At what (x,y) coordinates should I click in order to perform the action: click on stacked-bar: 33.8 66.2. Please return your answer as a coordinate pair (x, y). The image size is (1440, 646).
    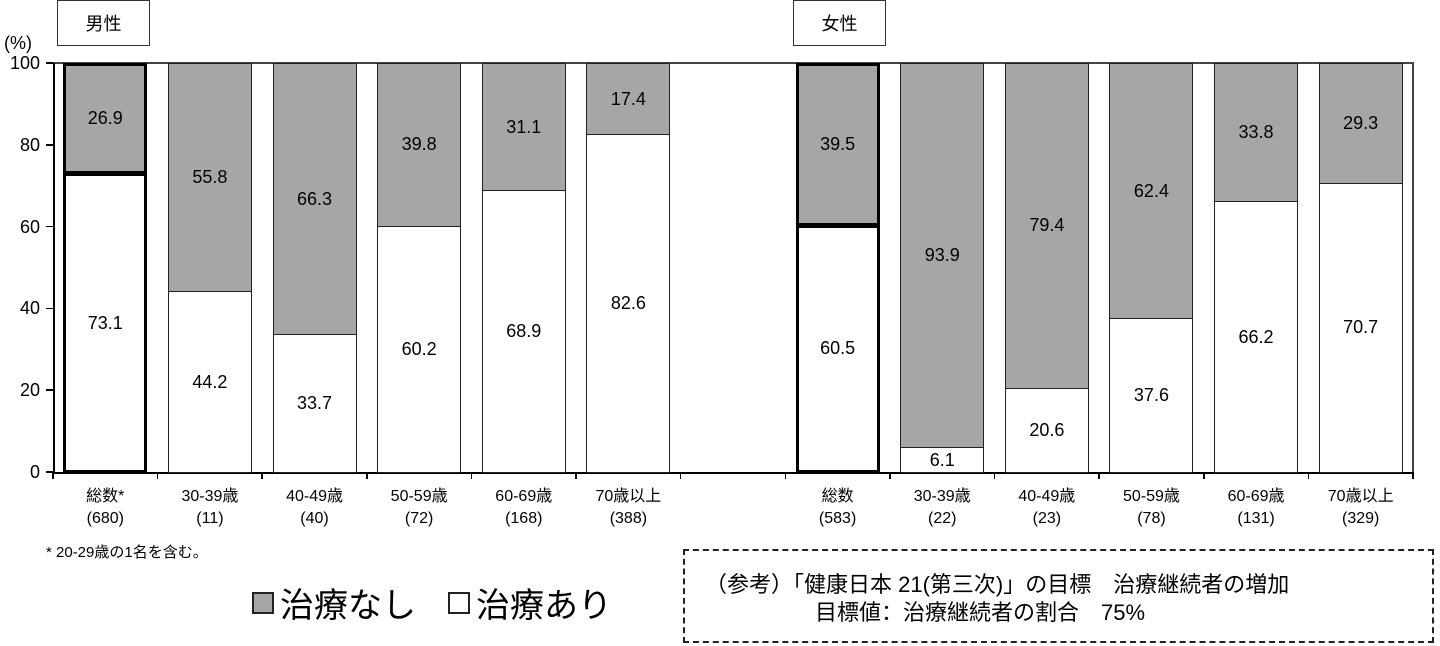
    Looking at the image, I should click on (1256, 268).